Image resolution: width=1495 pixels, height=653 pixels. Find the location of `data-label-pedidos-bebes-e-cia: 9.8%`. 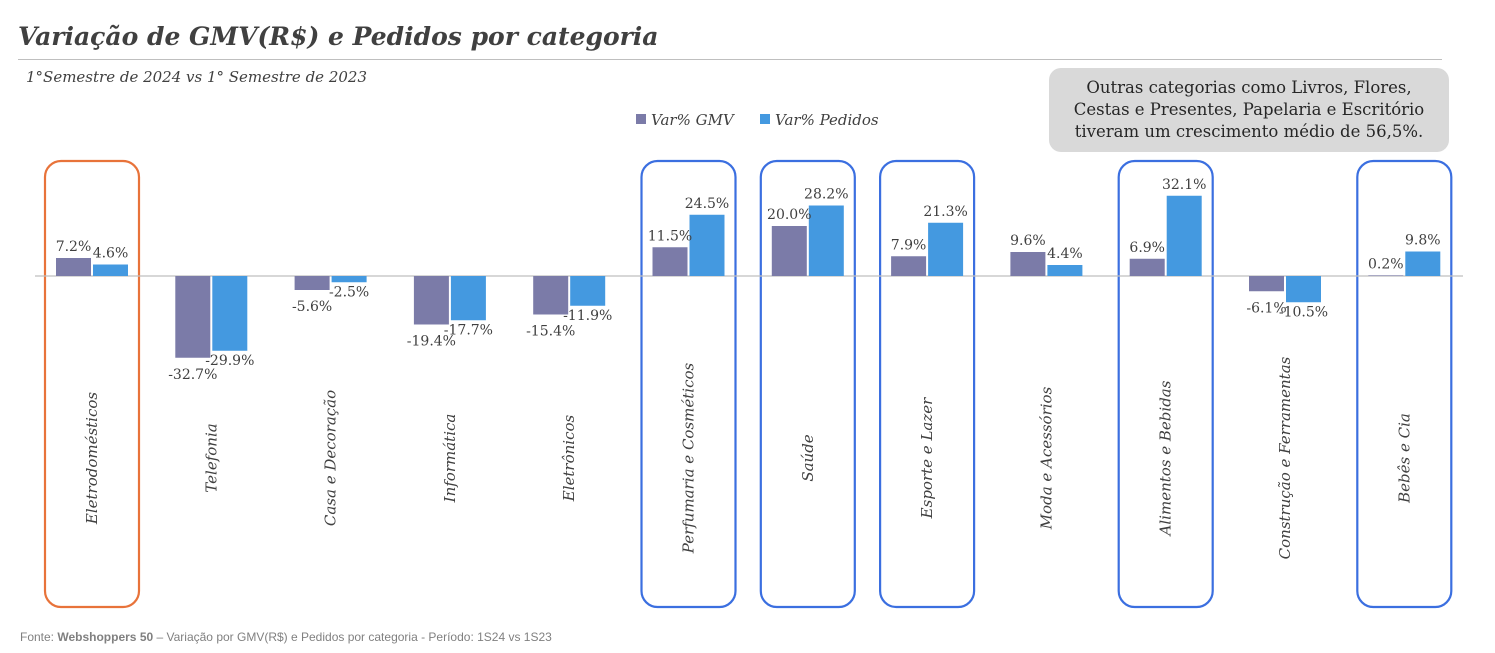

data-label-pedidos-bebes-e-cia: 9.8% is located at coordinates (1423, 241).